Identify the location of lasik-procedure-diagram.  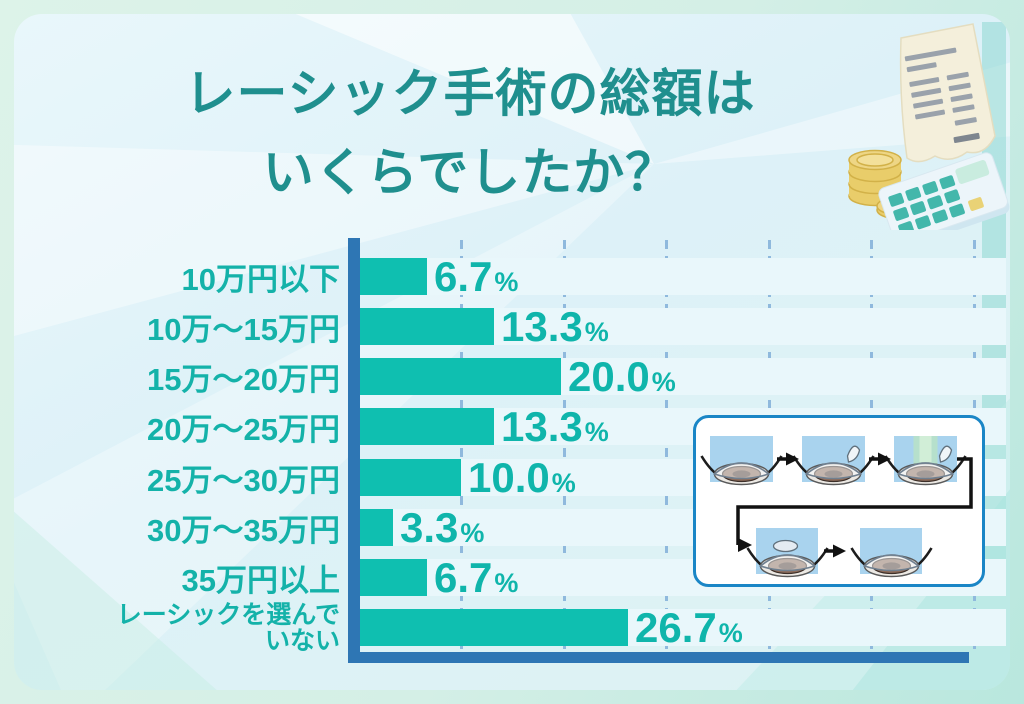
(839, 501).